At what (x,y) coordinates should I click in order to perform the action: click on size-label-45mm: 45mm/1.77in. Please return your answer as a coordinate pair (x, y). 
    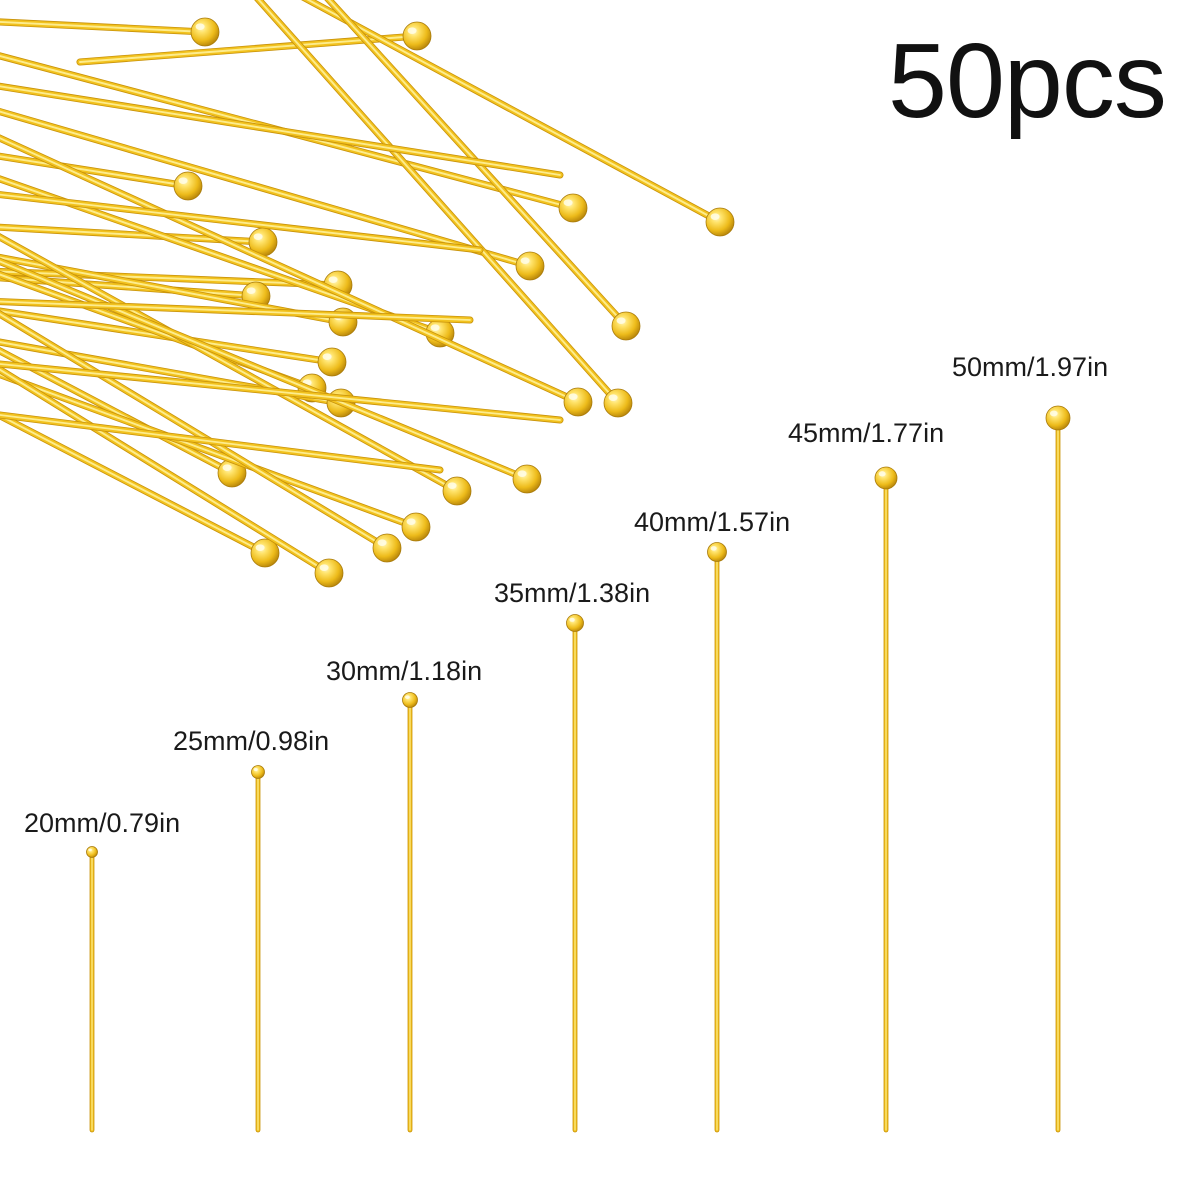
    Looking at the image, I should click on (866, 433).